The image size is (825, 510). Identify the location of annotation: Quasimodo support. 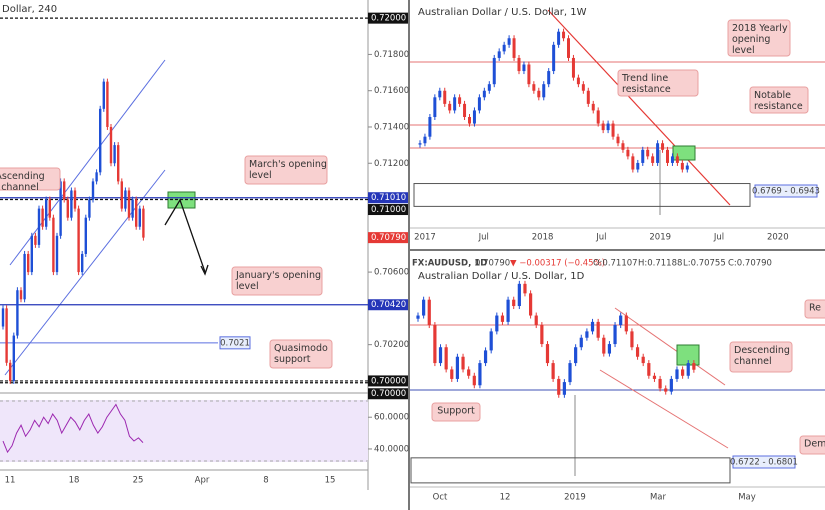
(301, 354).